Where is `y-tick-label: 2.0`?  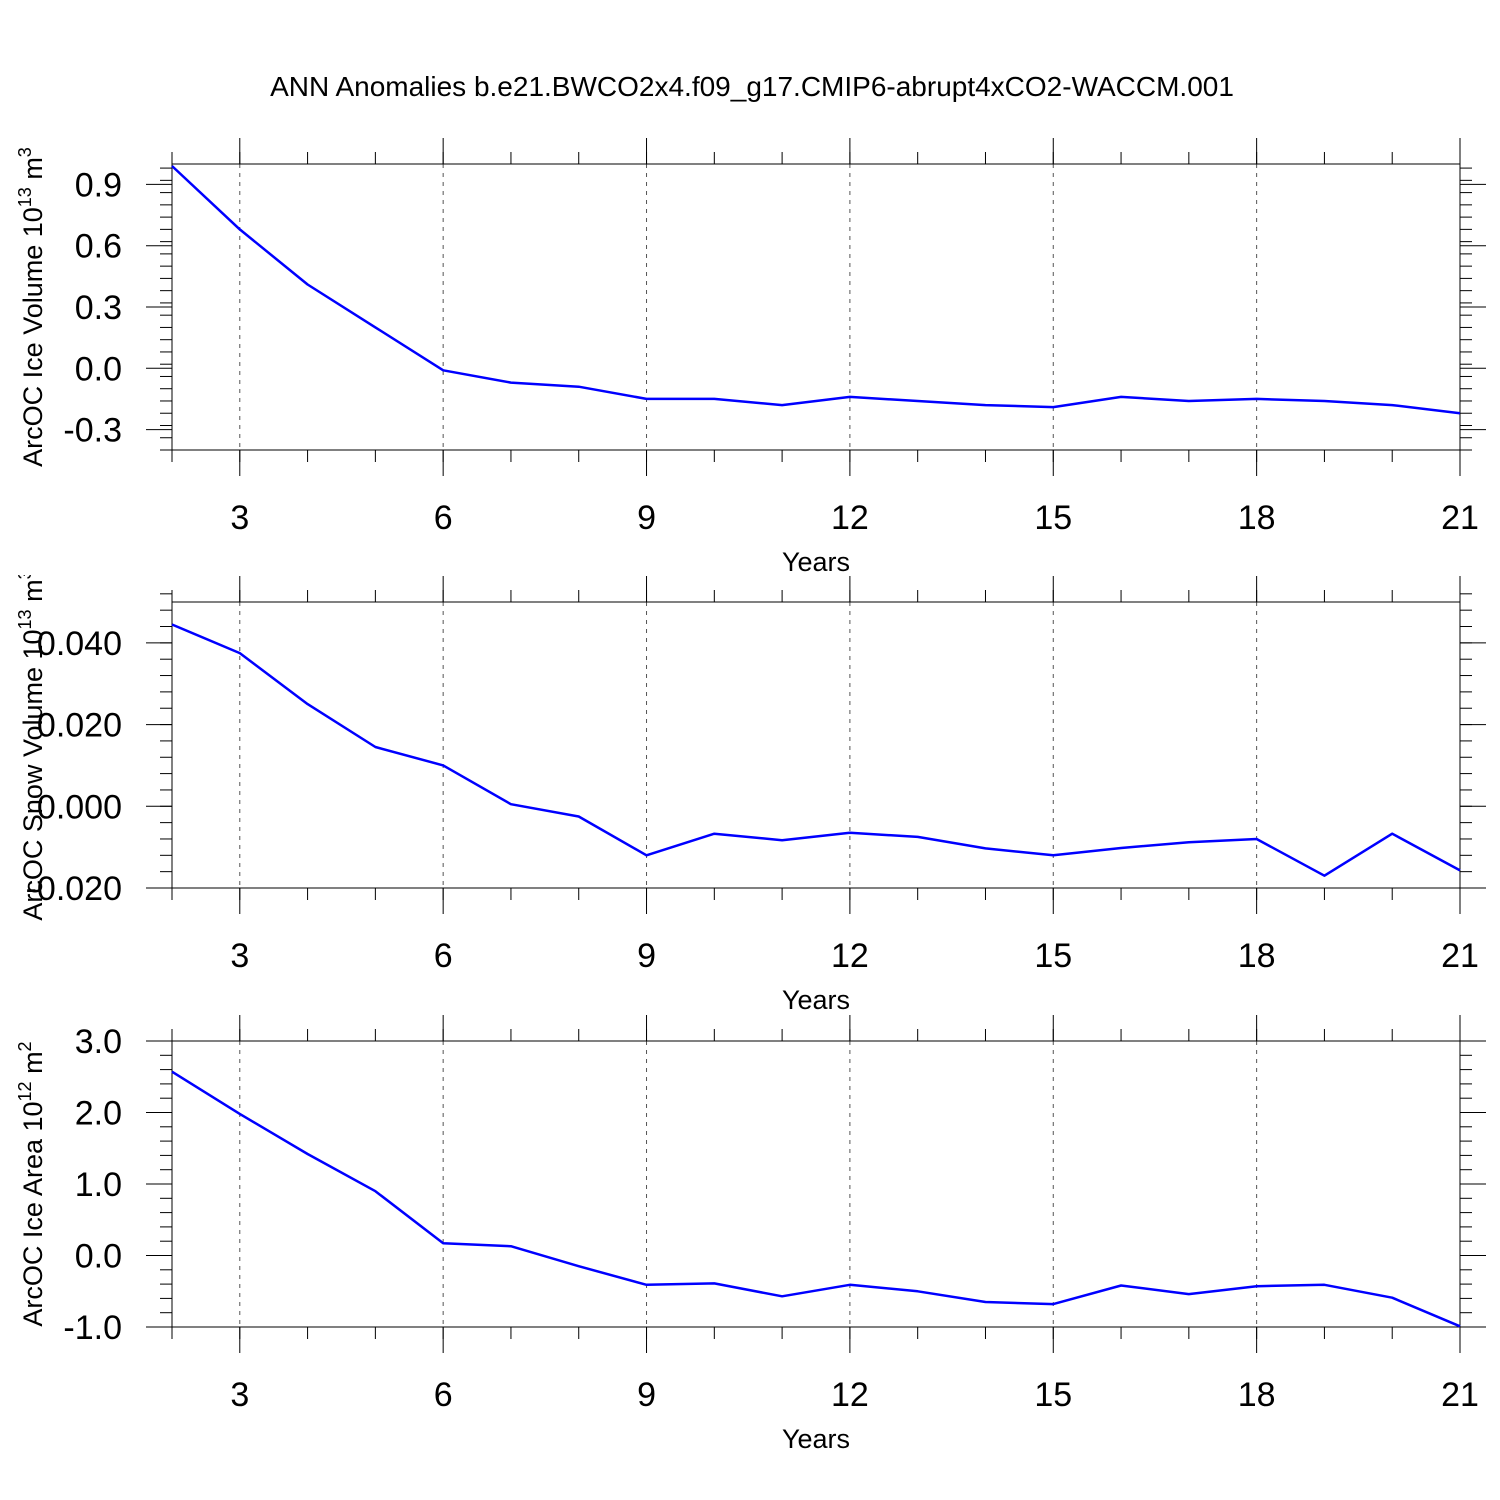 y-tick-label: 2.0 is located at coordinates (98, 1114).